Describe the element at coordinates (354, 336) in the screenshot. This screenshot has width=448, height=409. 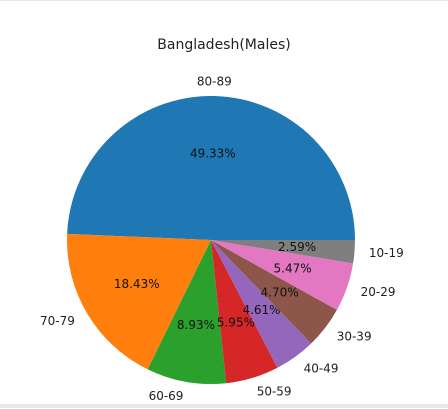
I see `pie-category-label-30-39: 30-39` at that location.